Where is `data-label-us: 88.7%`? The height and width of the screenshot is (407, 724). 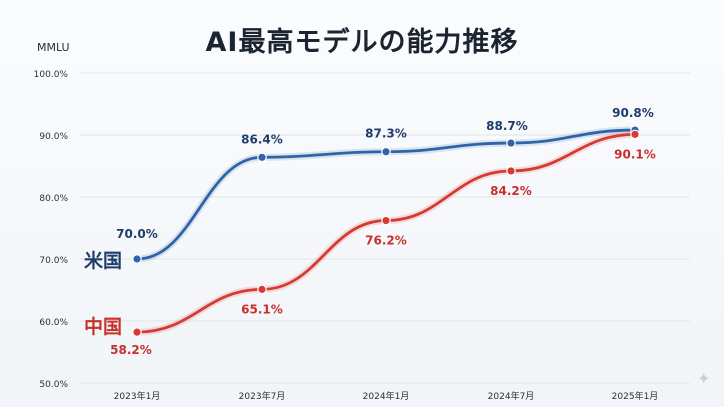 data-label-us: 88.7% is located at coordinates (507, 126).